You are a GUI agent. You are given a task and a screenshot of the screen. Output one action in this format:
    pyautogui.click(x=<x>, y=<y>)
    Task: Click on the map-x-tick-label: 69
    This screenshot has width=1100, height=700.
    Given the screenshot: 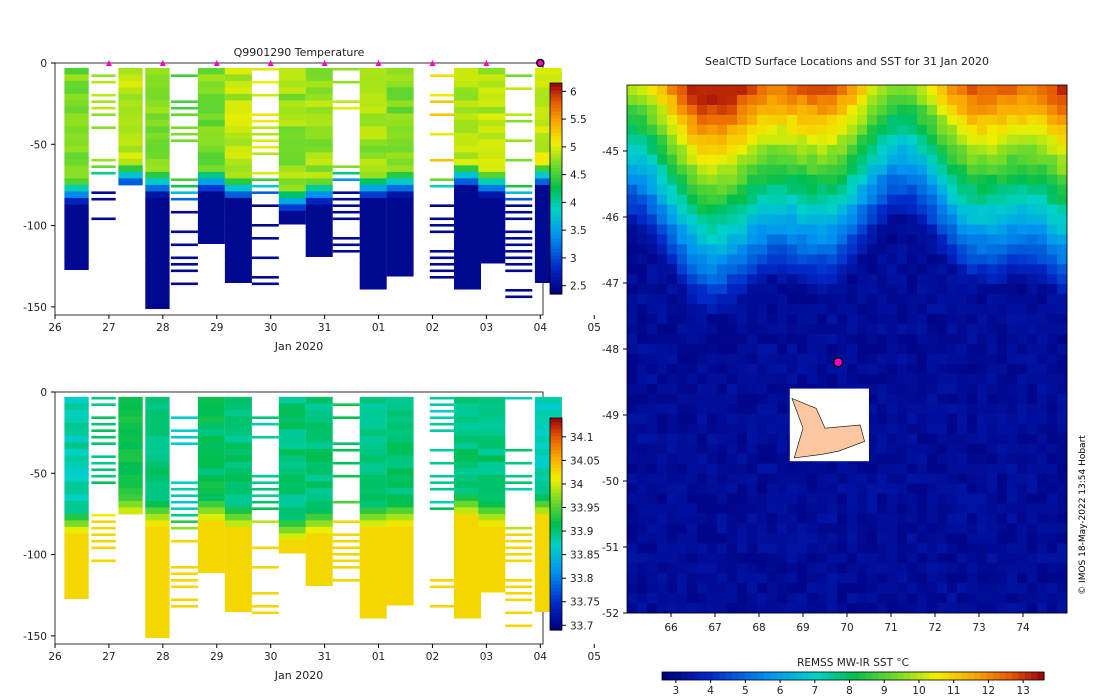 What is the action you would take?
    pyautogui.click(x=802, y=628)
    